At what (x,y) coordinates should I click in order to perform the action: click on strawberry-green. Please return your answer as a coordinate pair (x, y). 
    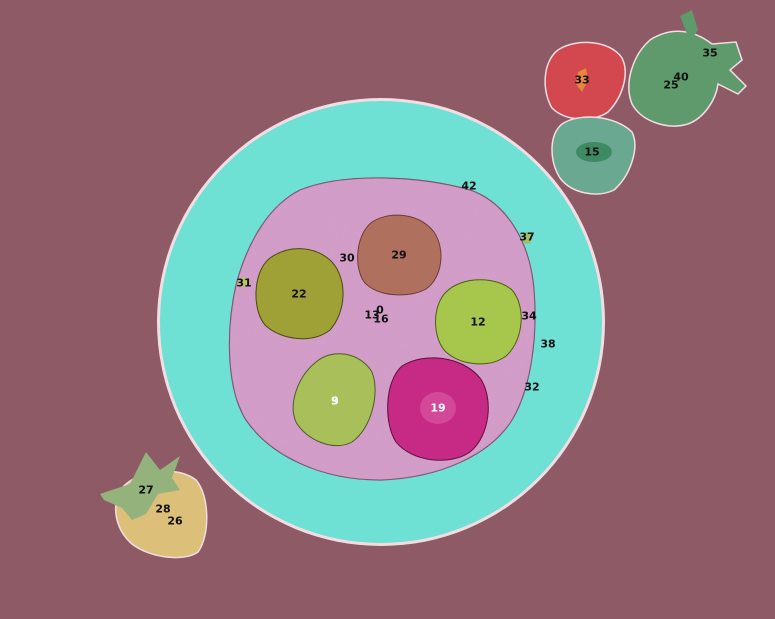
    Looking at the image, I should click on (688, 78).